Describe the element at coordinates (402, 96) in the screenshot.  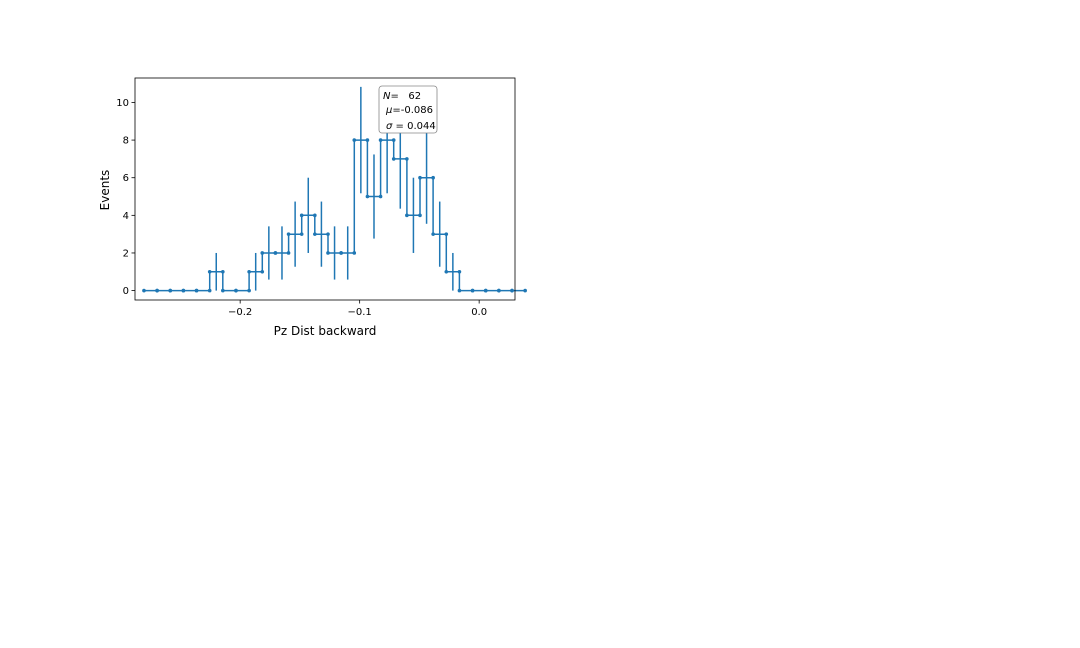
I see `stats-line-count: N= 62` at that location.